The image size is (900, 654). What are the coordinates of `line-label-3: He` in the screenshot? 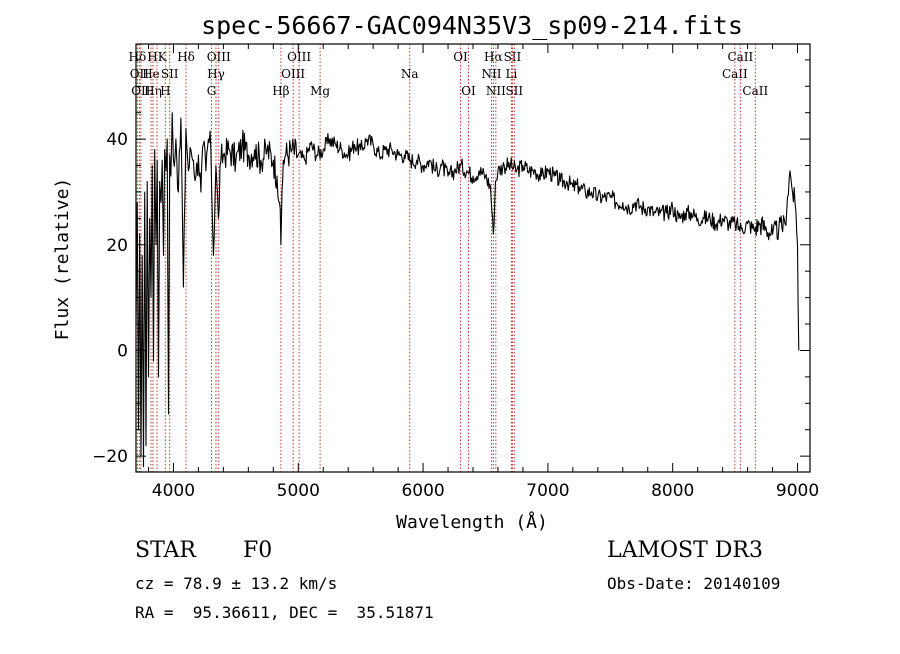 It's located at (151, 74).